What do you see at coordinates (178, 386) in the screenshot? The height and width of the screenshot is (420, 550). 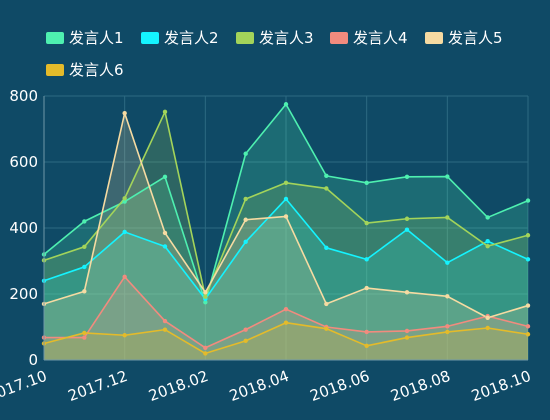 I see `x-tick-label: 2018.02` at bounding box center [178, 386].